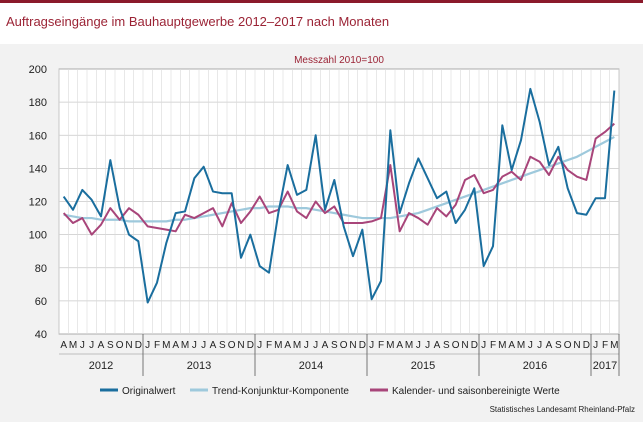 This screenshot has width=643, height=422. Describe the element at coordinates (41, 302) in the screenshot. I see `y-tick-label: 60` at that location.